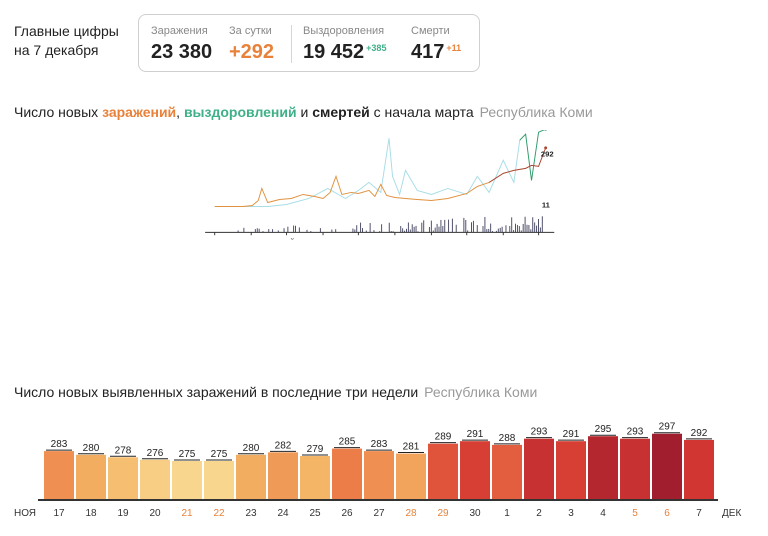 The height and width of the screenshot is (536, 768). What do you see at coordinates (59, 513) in the screenshot?
I see `recent-tick-label: 17` at bounding box center [59, 513].